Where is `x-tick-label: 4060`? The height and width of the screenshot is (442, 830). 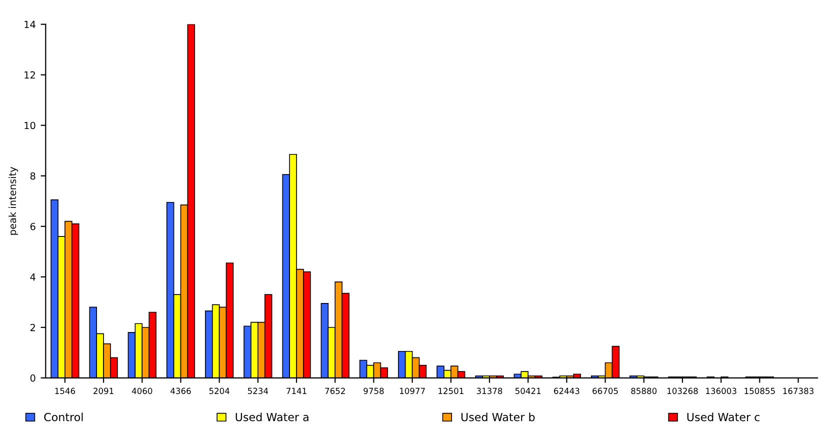
x-tick-label: 4060 is located at coordinates (142, 391).